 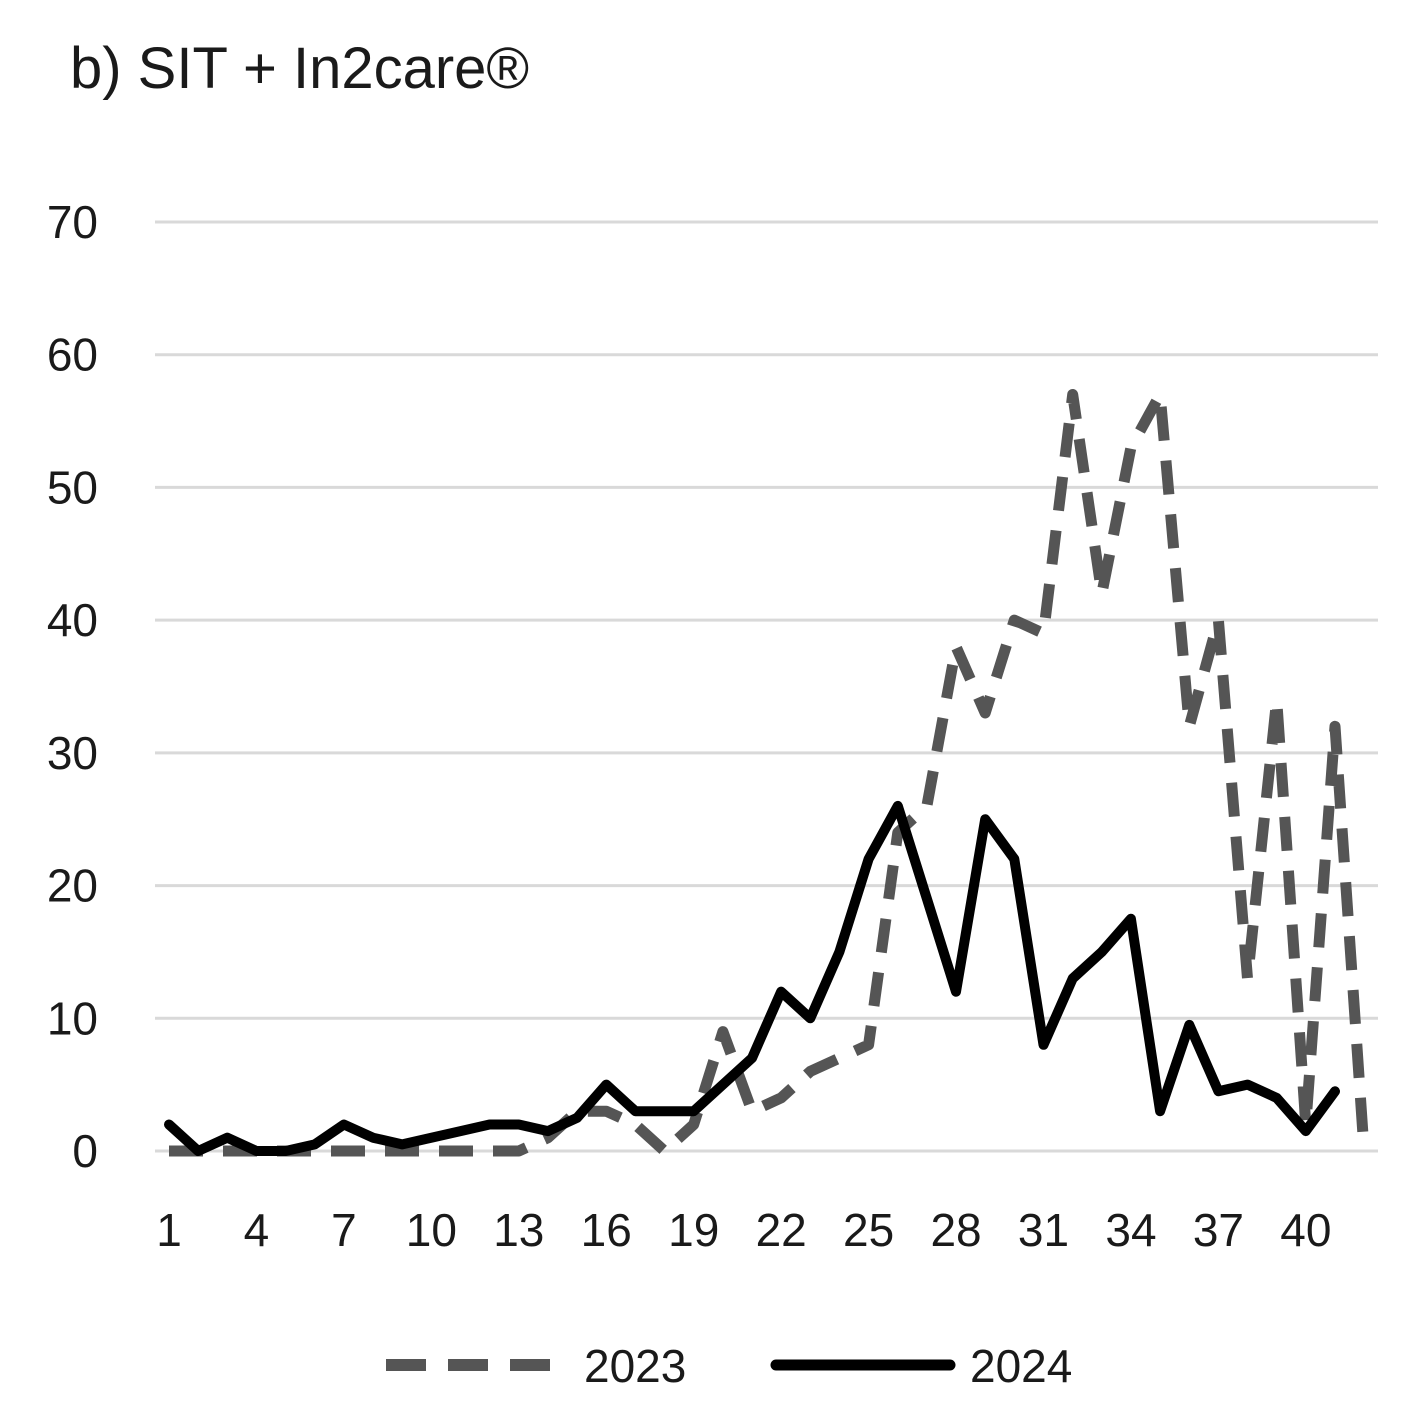 I want to click on y-tick-label: 20, so click(x=72, y=886).